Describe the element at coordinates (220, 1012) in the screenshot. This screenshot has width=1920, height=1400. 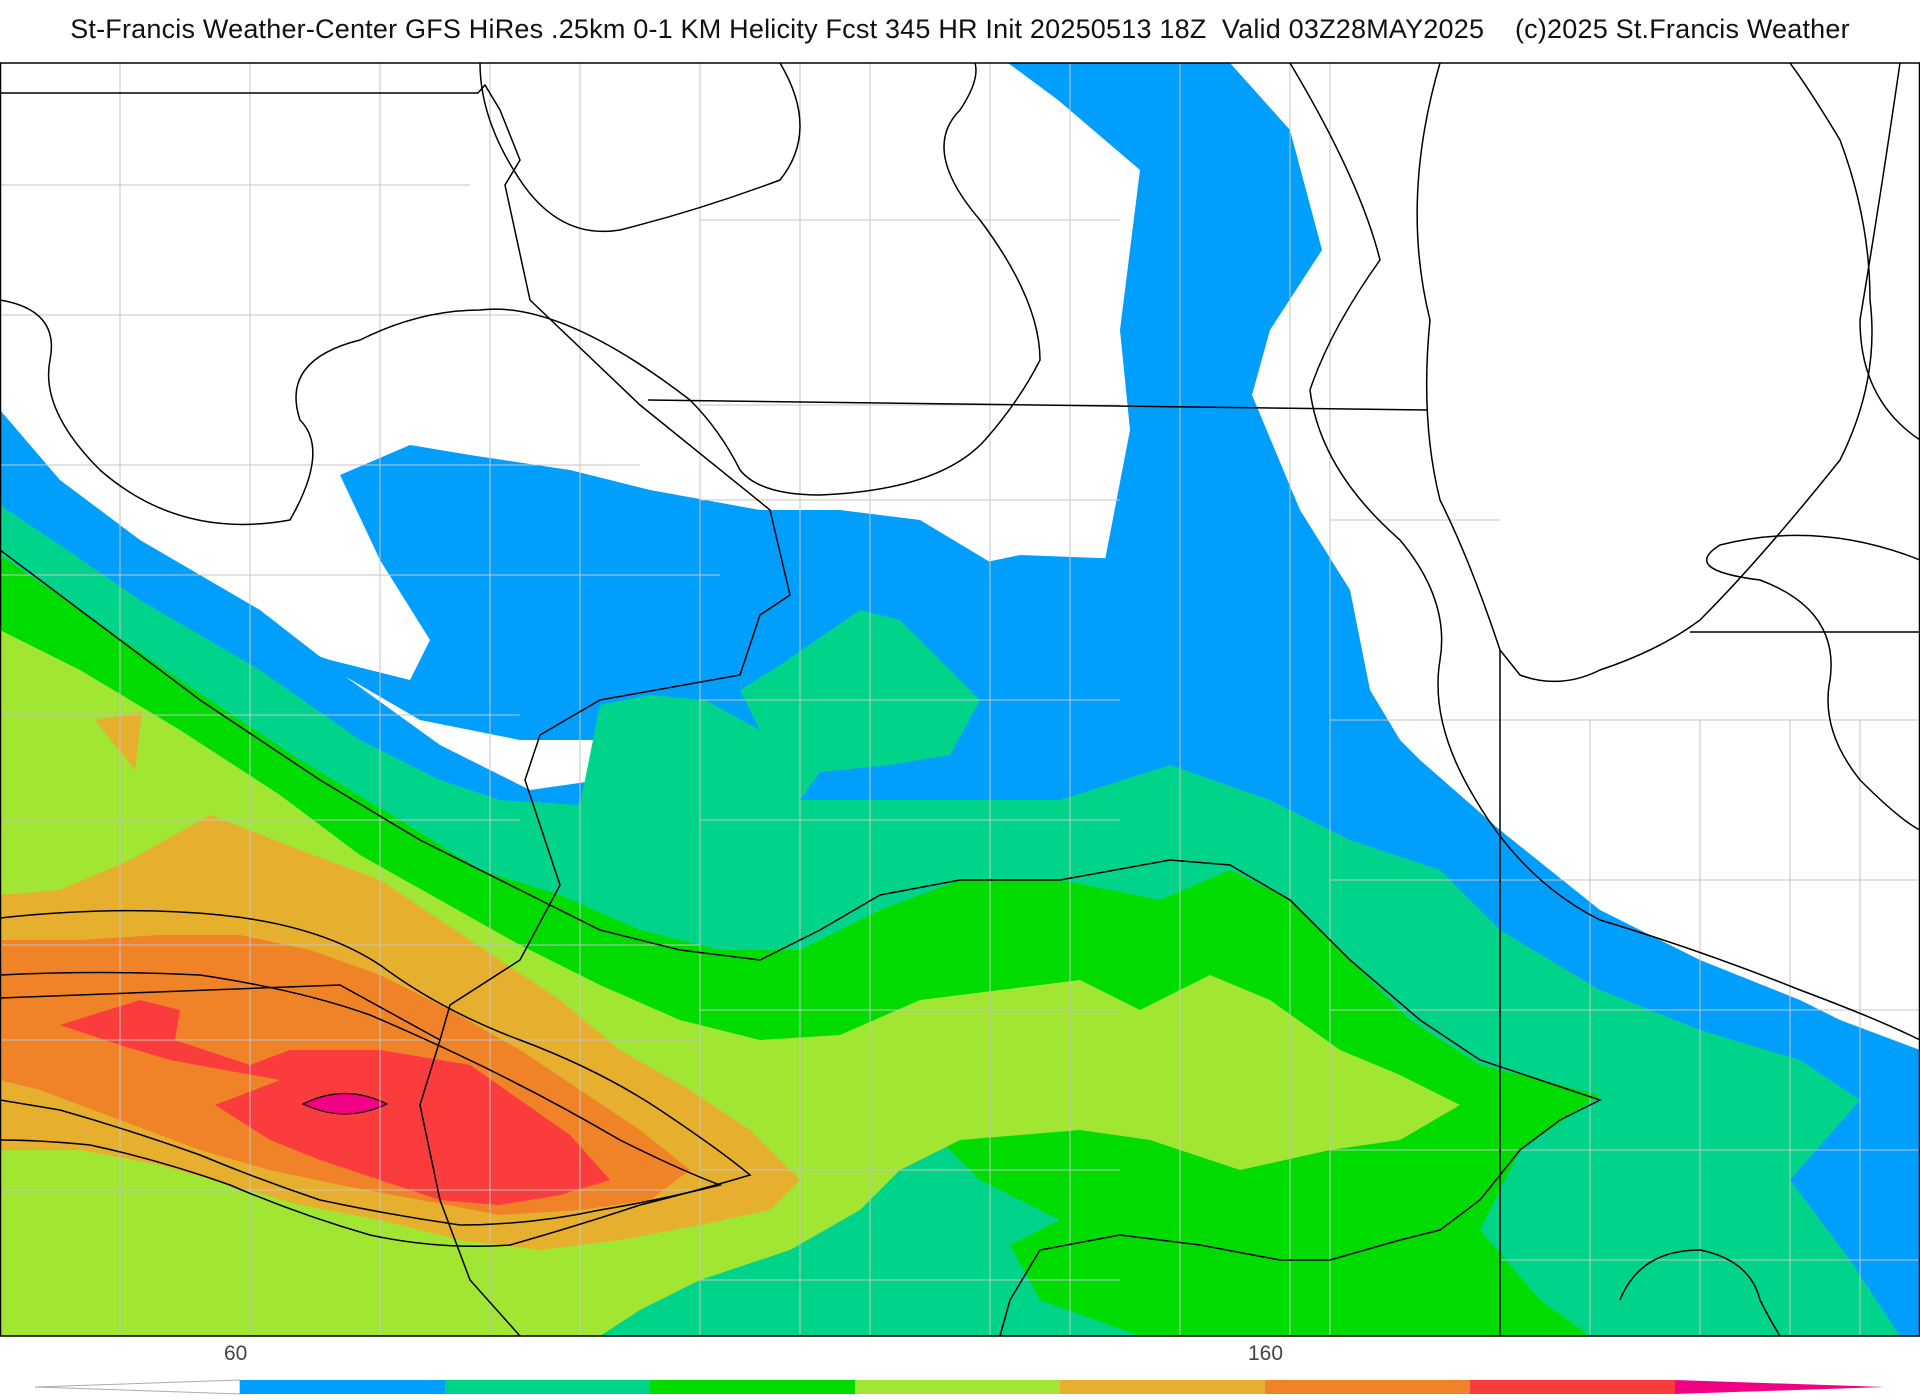
I see `state-border-southwest` at that location.